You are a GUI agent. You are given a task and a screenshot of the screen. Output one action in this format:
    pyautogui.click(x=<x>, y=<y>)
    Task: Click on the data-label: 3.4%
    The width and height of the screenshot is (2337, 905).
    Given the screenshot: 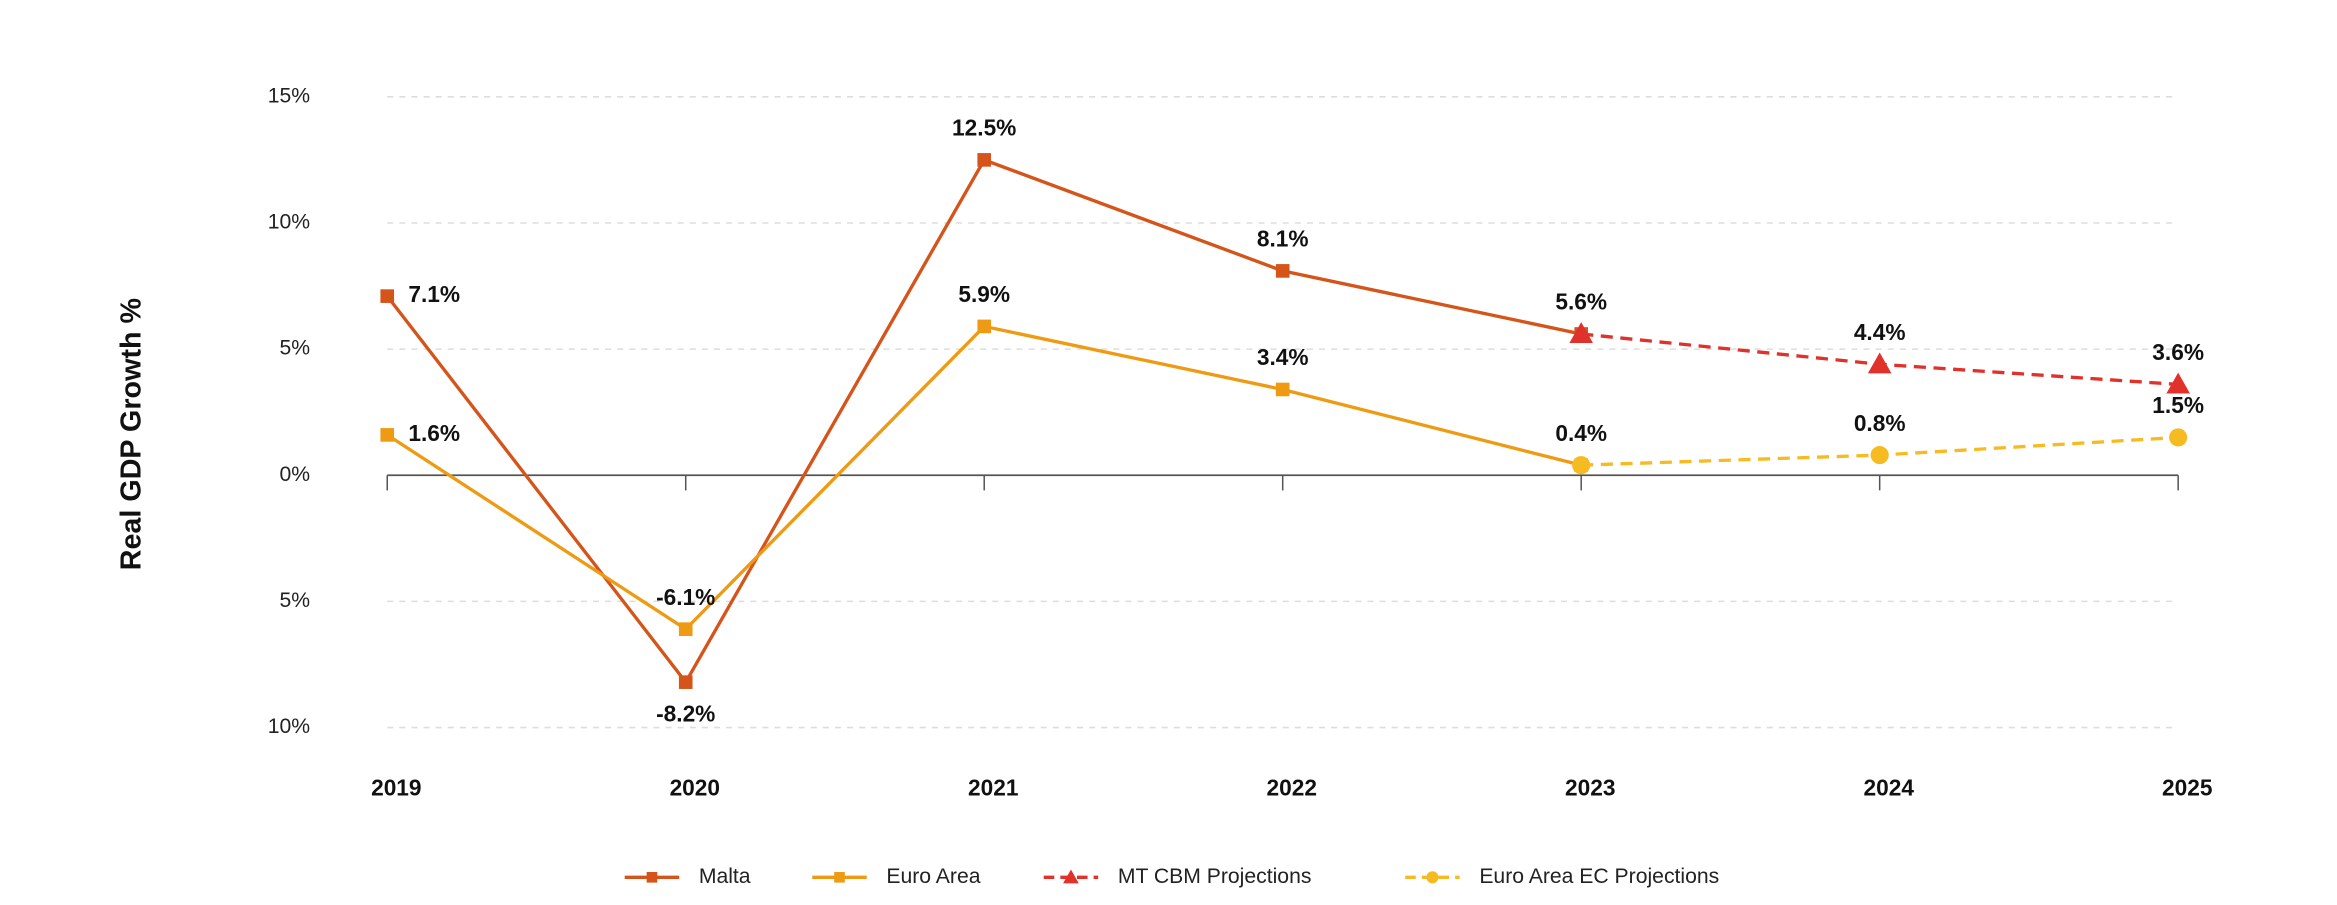 What is the action you would take?
    pyautogui.click(x=1283, y=357)
    